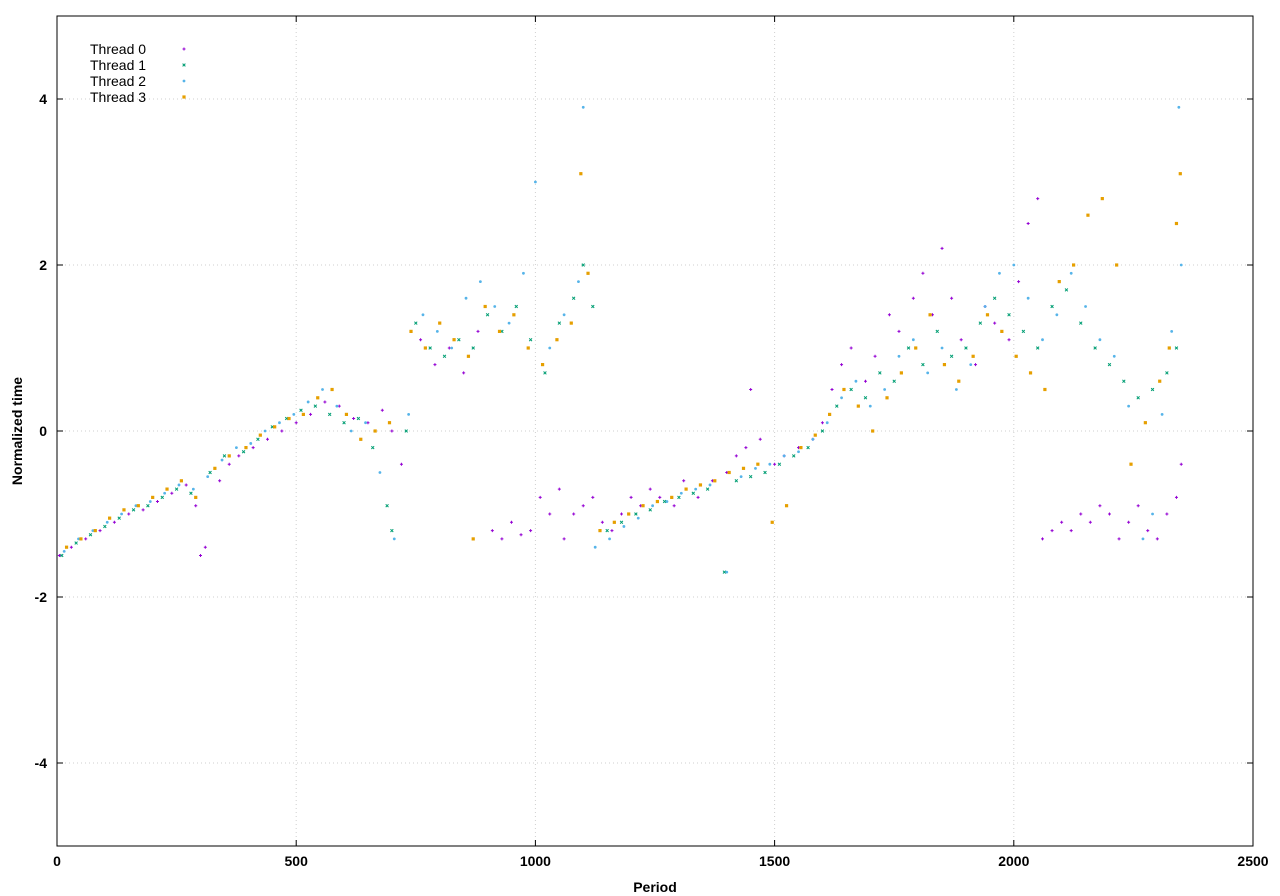 This screenshot has width=1280, height=896. I want to click on legend-label: Thread 0, so click(118, 49).